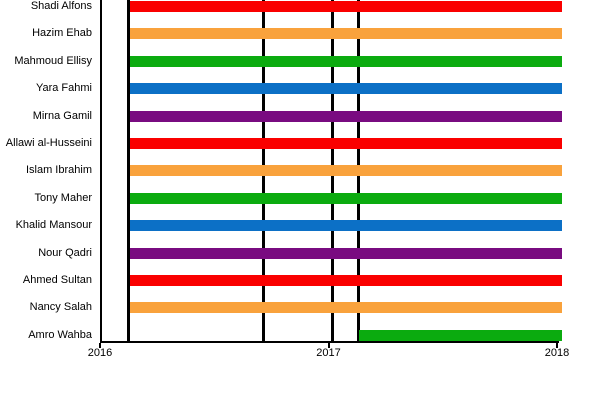 The height and width of the screenshot is (400, 600). I want to click on x-axis-tick-label: 2016, so click(100, 353).